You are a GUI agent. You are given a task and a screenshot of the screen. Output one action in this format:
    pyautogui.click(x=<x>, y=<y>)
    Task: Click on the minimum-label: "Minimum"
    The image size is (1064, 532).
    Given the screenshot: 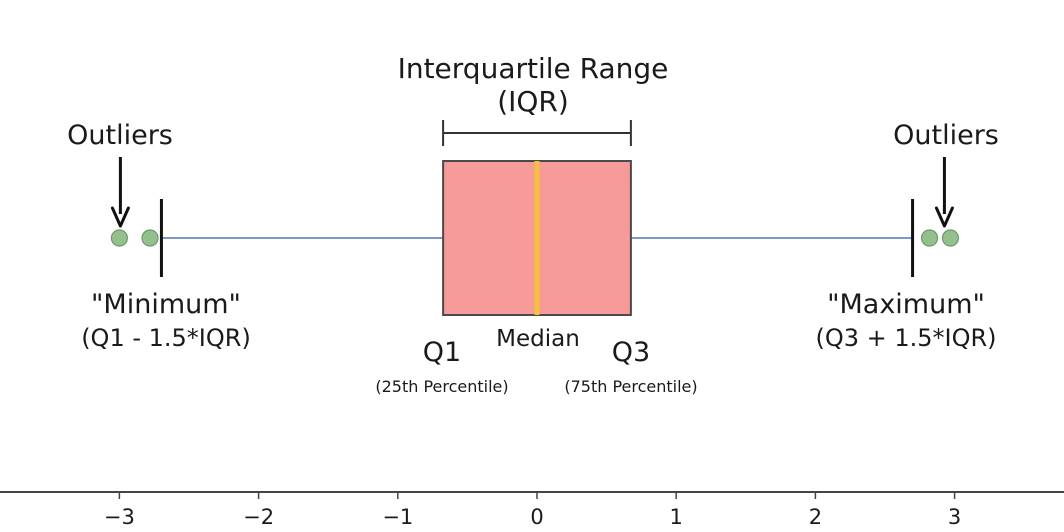 What is the action you would take?
    pyautogui.click(x=166, y=304)
    